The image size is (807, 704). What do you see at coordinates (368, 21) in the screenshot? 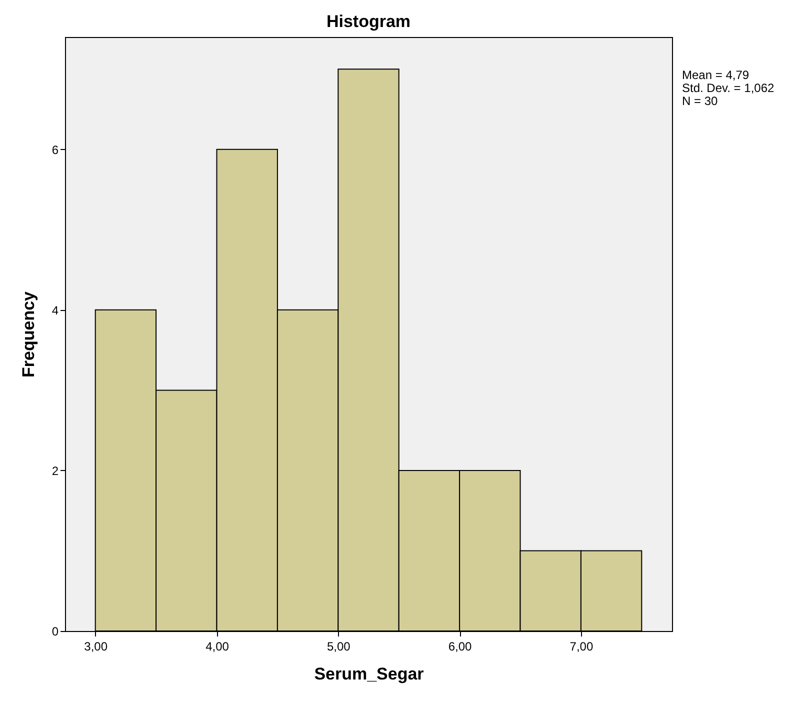
I see `chart-title: Histogram` at bounding box center [368, 21].